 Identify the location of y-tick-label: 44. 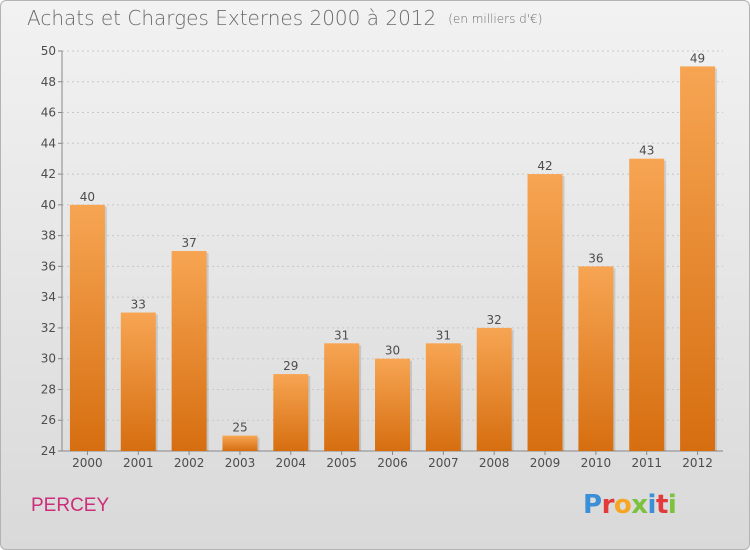
(48, 143).